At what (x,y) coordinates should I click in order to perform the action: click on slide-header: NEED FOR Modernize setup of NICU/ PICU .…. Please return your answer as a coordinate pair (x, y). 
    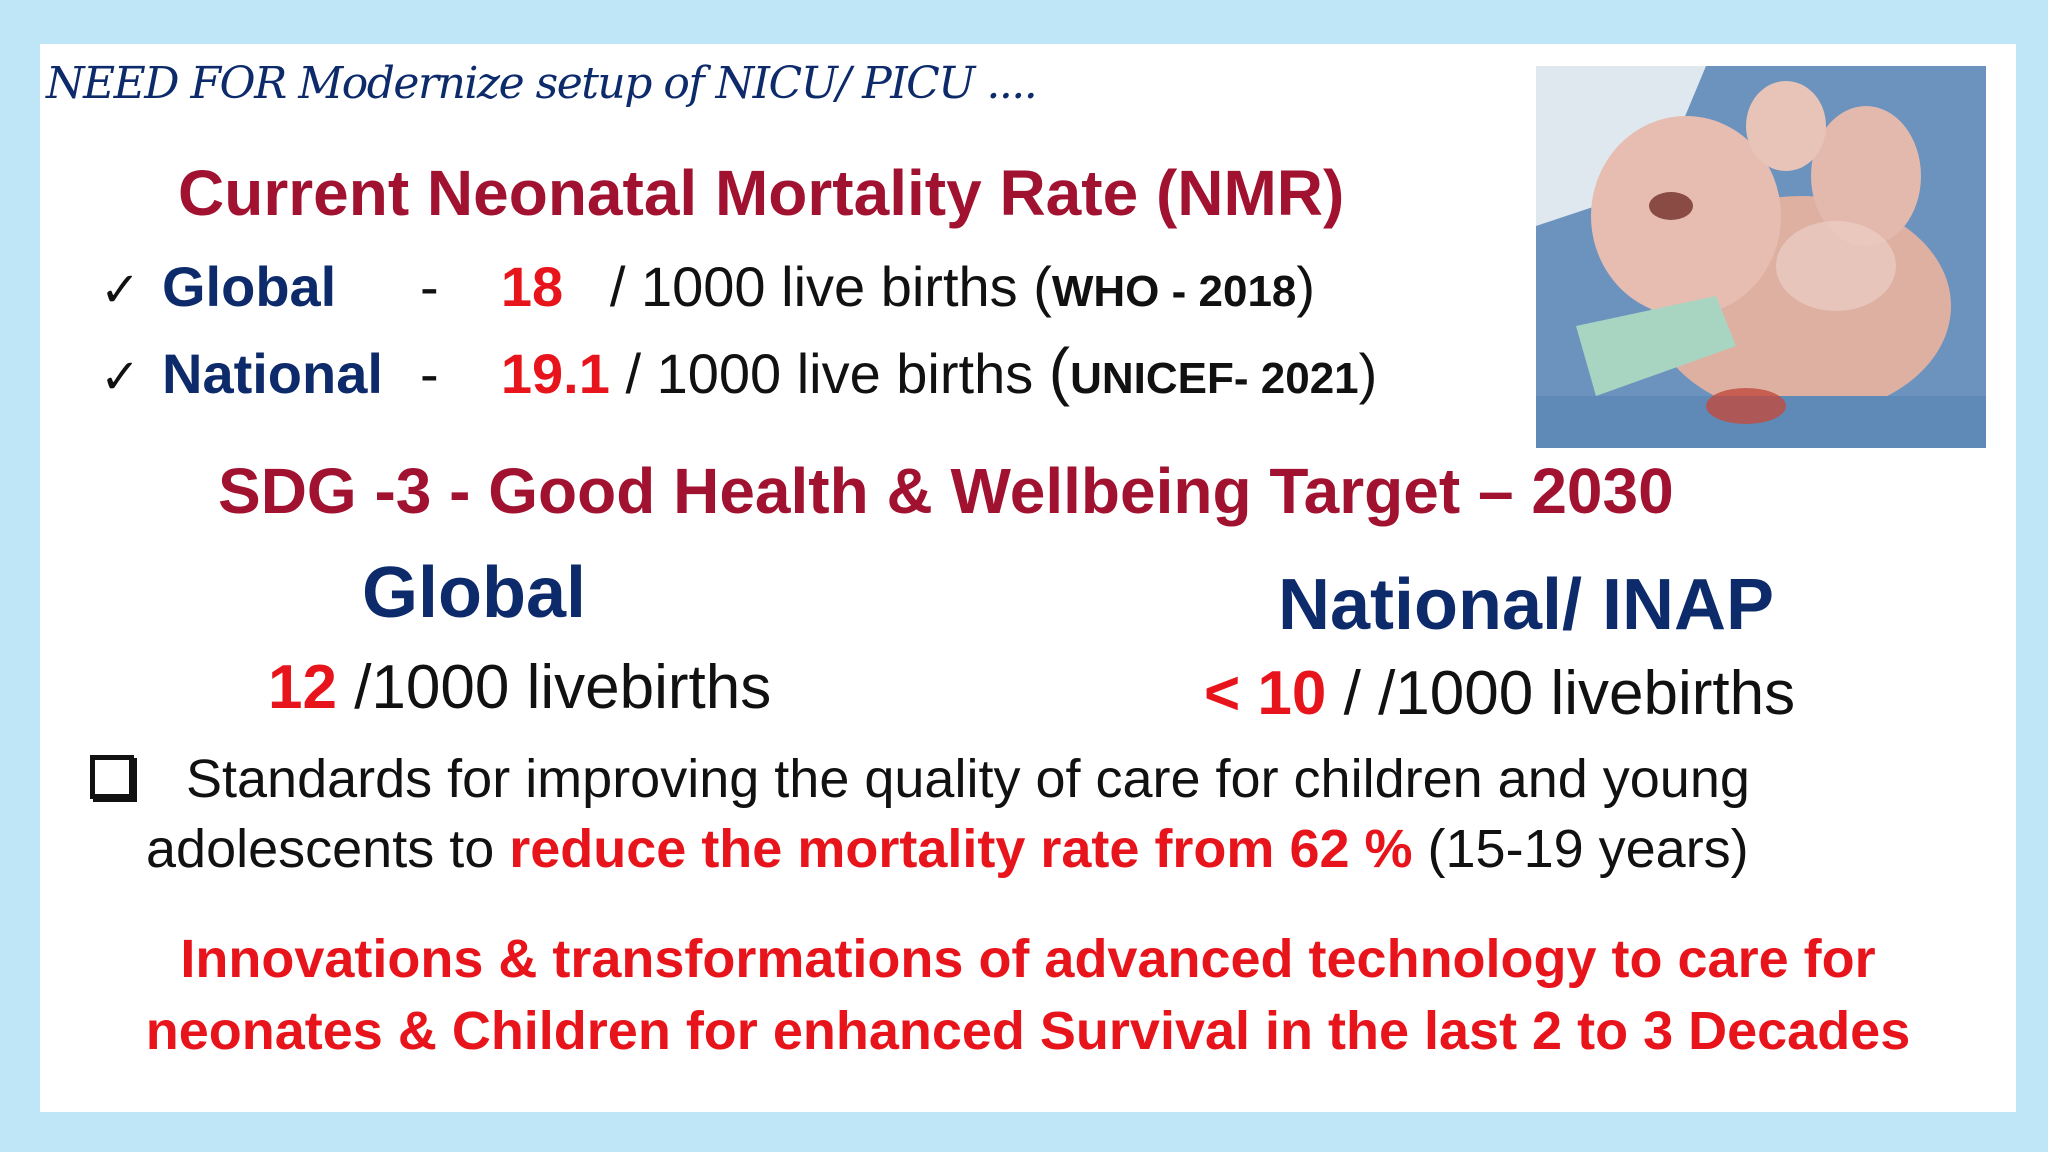
    Looking at the image, I should click on (542, 83).